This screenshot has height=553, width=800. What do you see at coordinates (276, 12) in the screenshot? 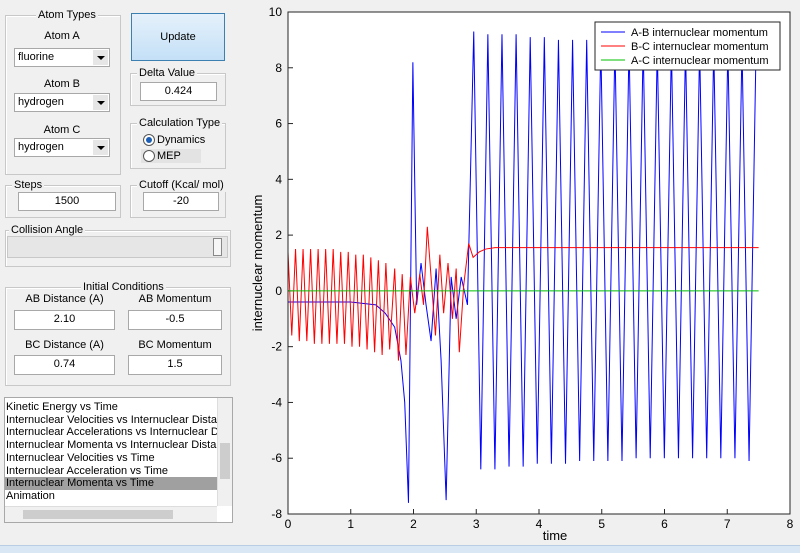
I see `y-tick-label: 10` at bounding box center [276, 12].